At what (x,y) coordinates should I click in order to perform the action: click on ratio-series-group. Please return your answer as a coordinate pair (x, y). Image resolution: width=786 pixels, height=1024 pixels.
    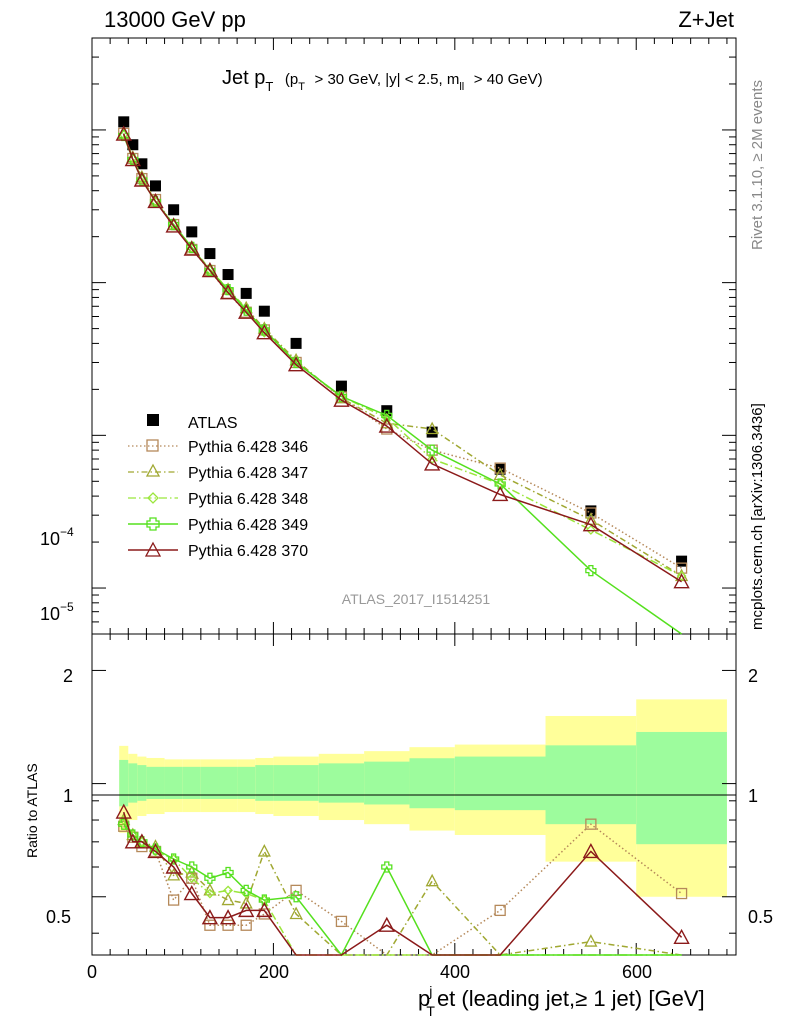
    Looking at the image, I should click on (402, 880).